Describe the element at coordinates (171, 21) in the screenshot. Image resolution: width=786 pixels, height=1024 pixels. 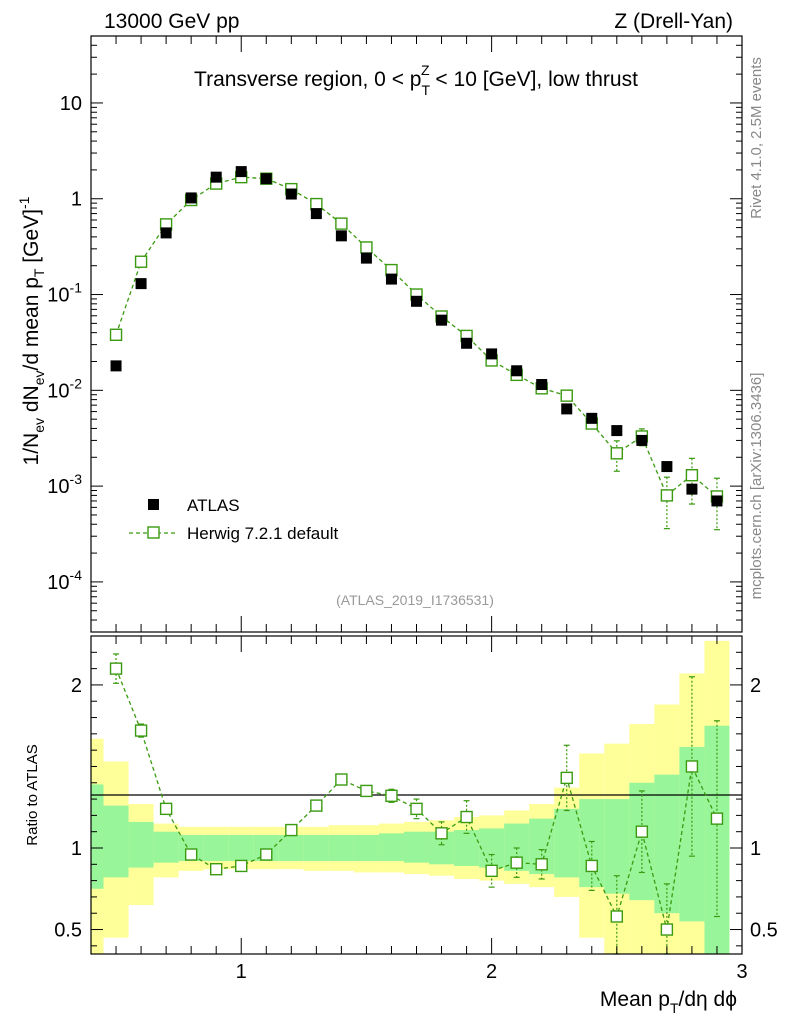
I see `energy-label: 13000 GeV pp` at that location.